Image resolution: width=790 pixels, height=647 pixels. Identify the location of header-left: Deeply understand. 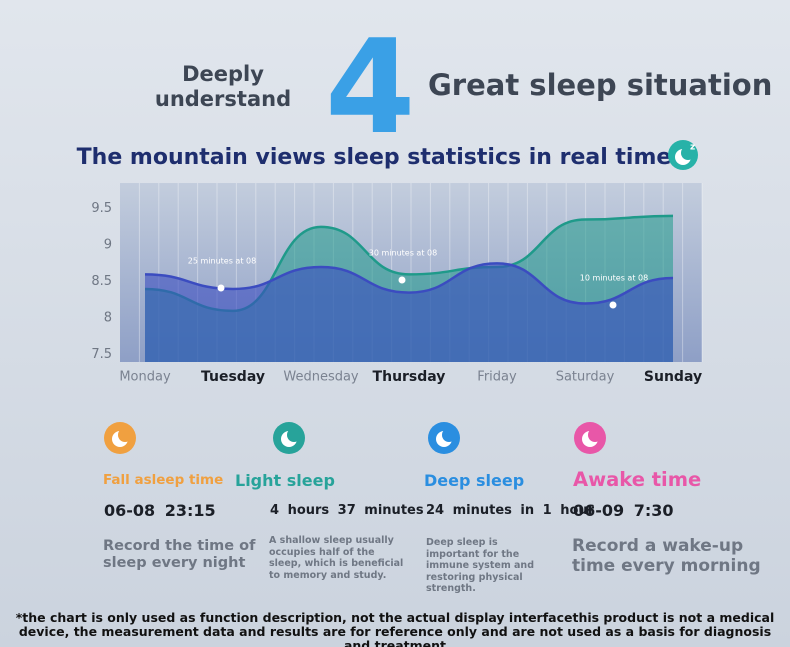
(223, 86).